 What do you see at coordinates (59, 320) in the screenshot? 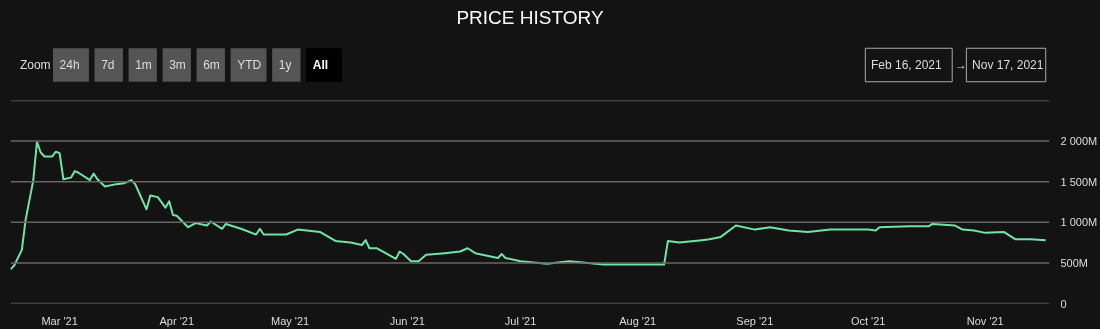
I see `x-tick-label: Mar '21` at bounding box center [59, 320].